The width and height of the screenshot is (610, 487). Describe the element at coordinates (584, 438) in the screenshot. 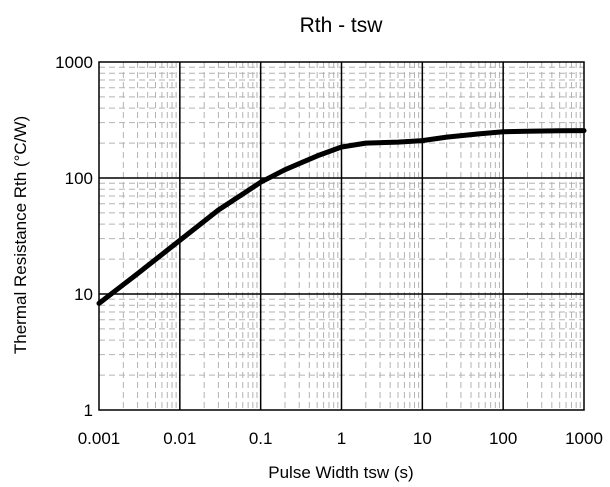

I see `x-tick-label: 1000` at that location.